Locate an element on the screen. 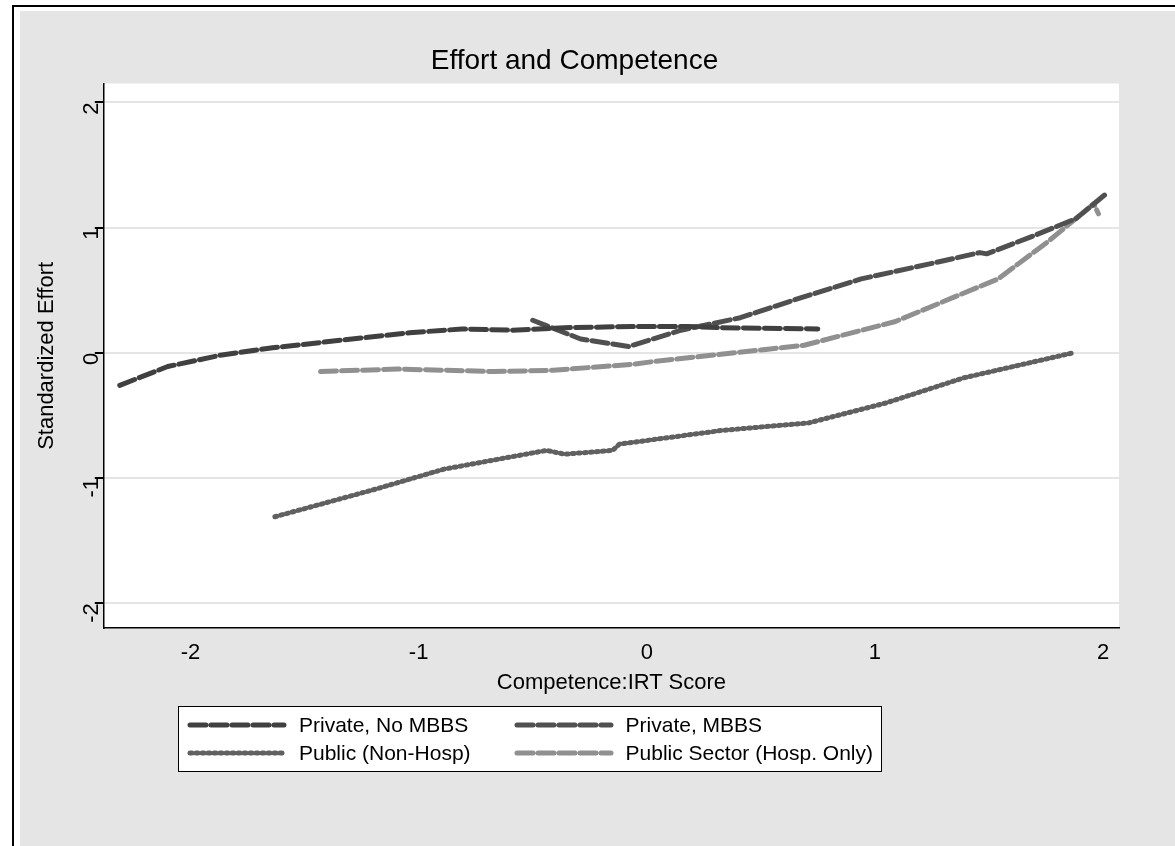  y-tick-label: 1 is located at coordinates (90, 233).